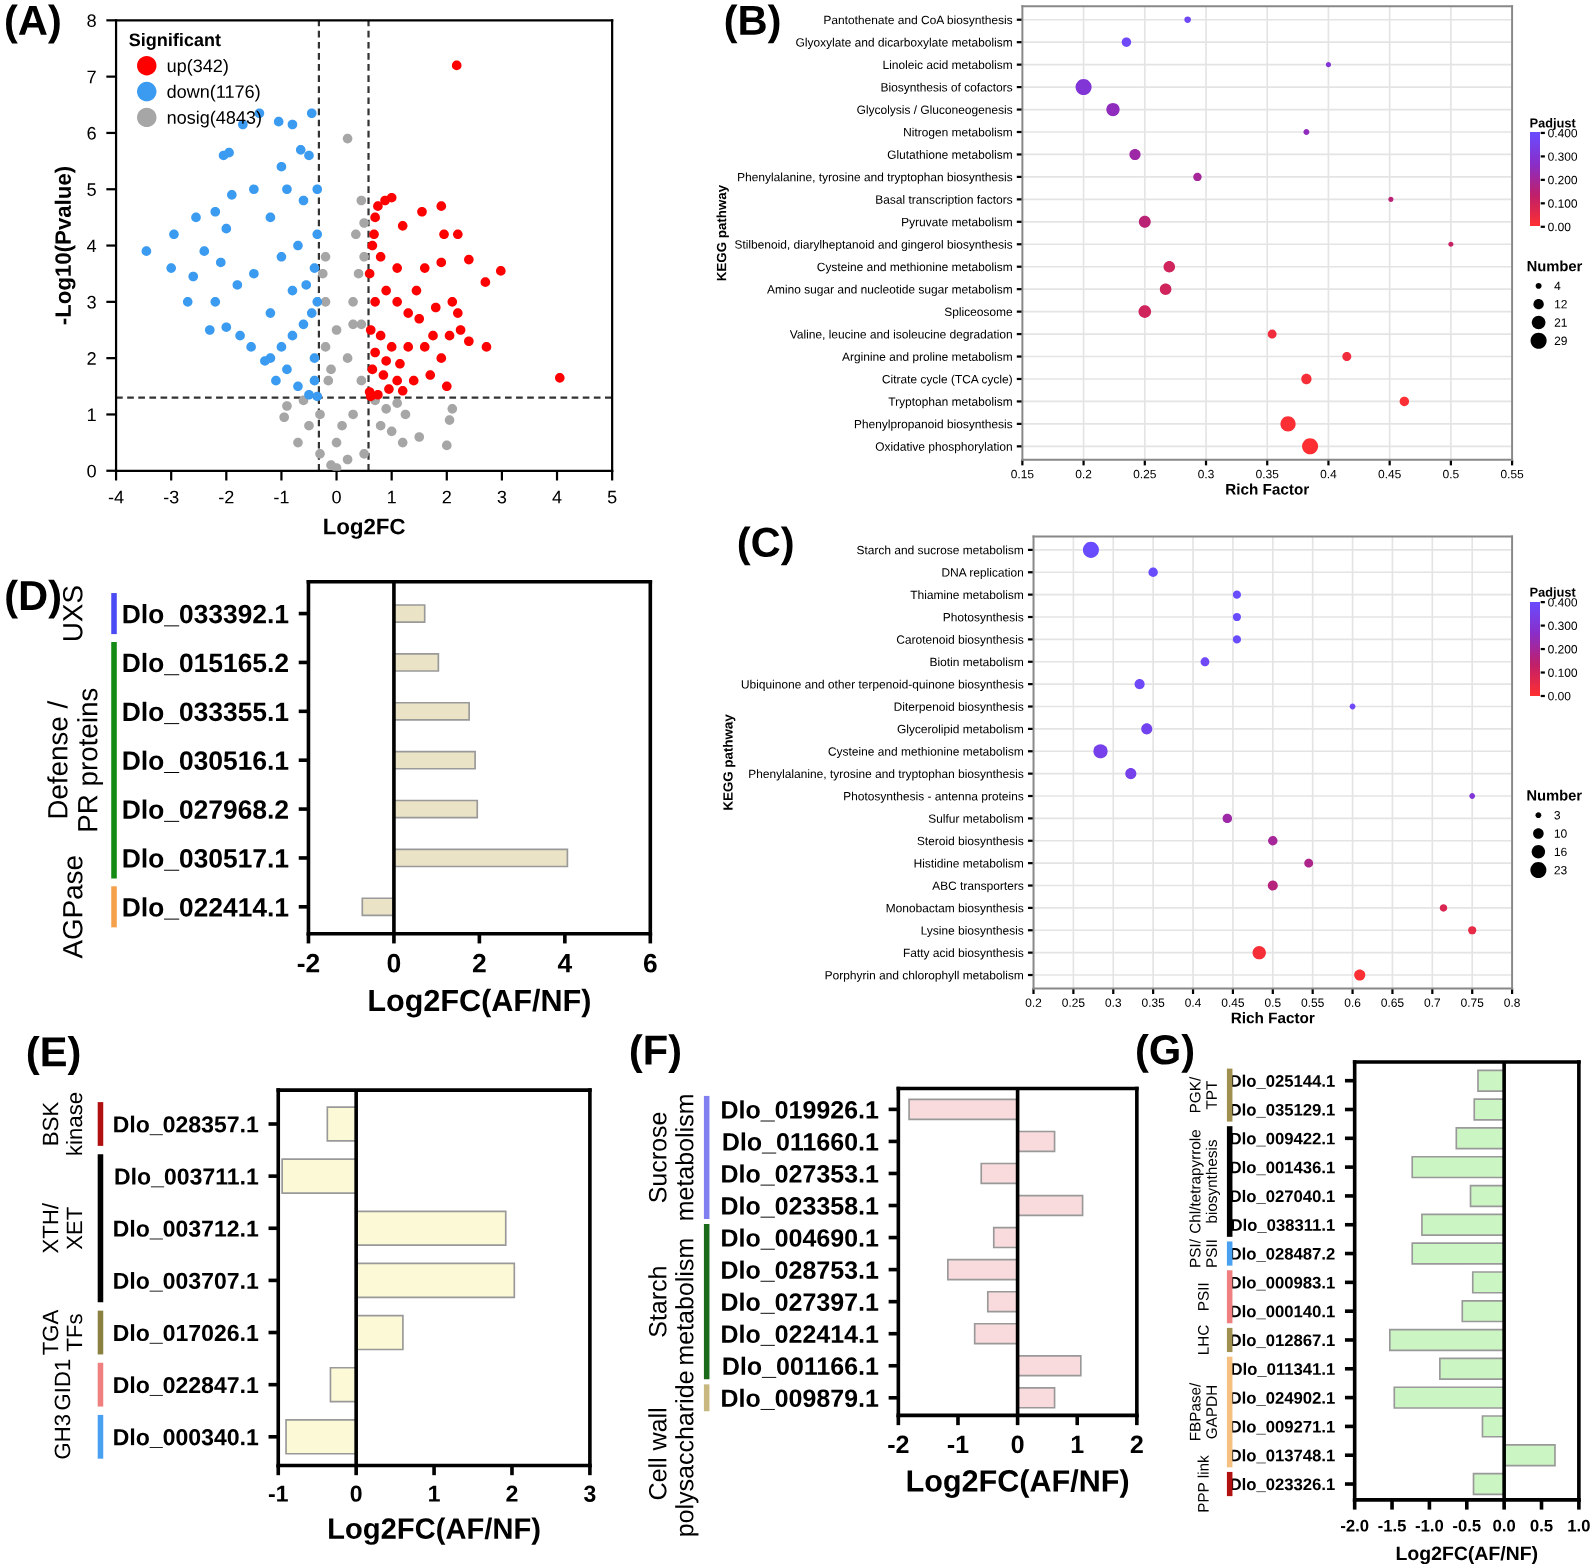 Image resolution: width=1590 pixels, height=1564 pixels. Describe the element at coordinates (800, 1335) in the screenshot. I see `y-tick-label: Dlo_022414.1` at that location.